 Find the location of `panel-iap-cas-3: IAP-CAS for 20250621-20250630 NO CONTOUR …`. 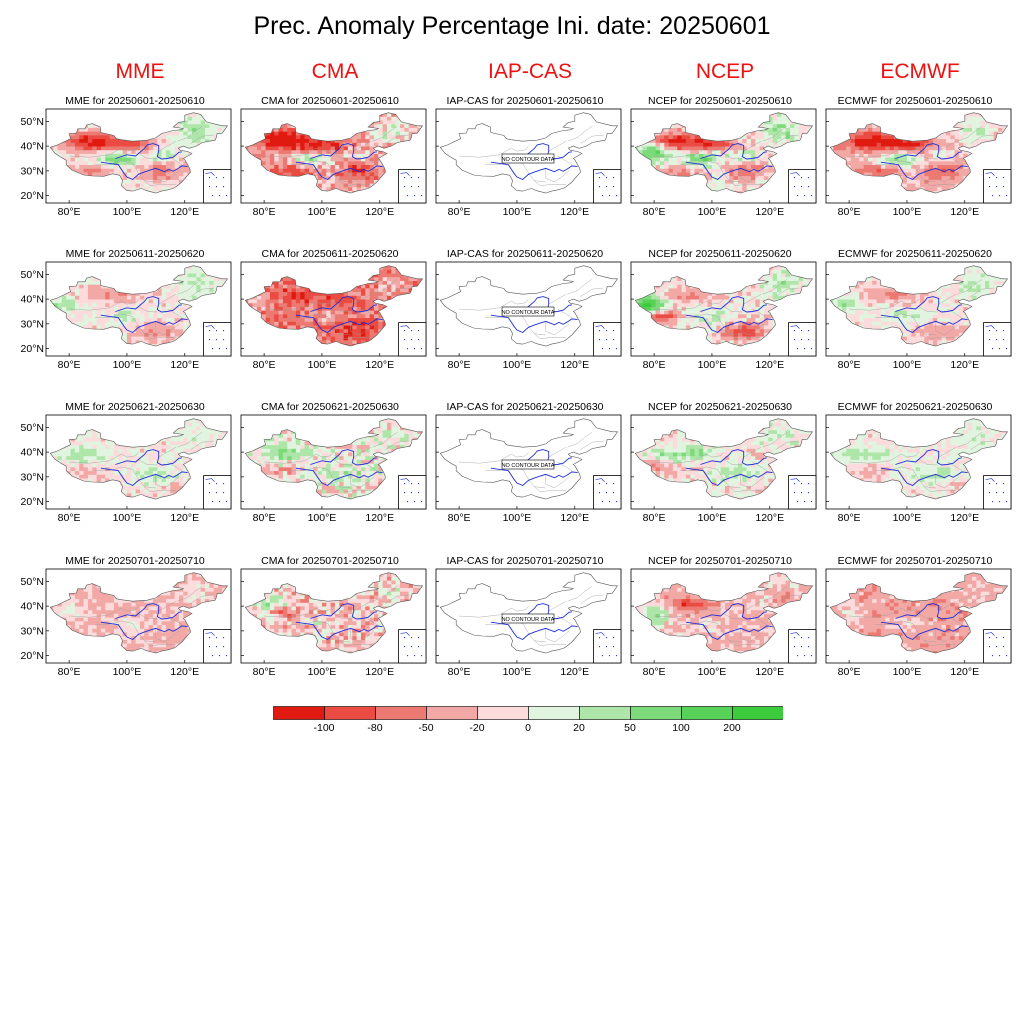

panel-iap-cas-3: IAP-CAS for 20250621-20250630 NO CONTOUR … is located at coordinates (526, 462).